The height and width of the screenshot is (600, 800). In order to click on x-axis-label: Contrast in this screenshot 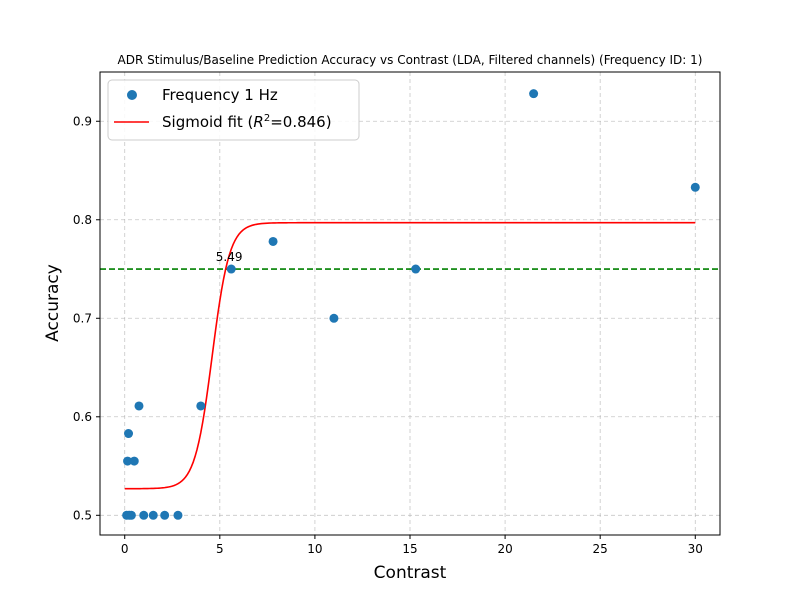, I will do `click(410, 573)`.